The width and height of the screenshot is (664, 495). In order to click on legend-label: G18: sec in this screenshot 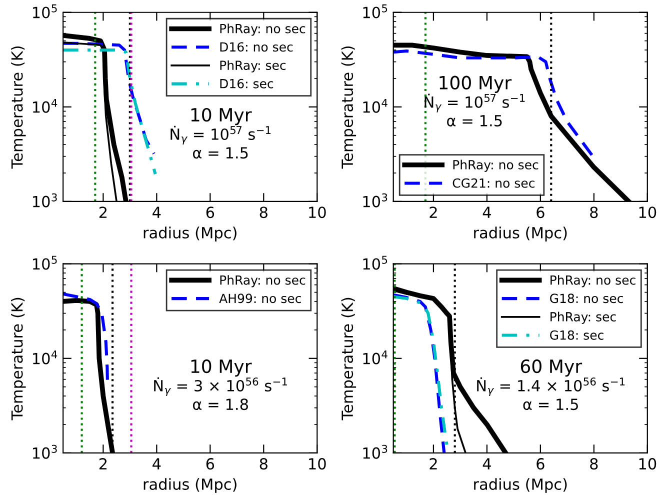, I will do `click(577, 335)`.